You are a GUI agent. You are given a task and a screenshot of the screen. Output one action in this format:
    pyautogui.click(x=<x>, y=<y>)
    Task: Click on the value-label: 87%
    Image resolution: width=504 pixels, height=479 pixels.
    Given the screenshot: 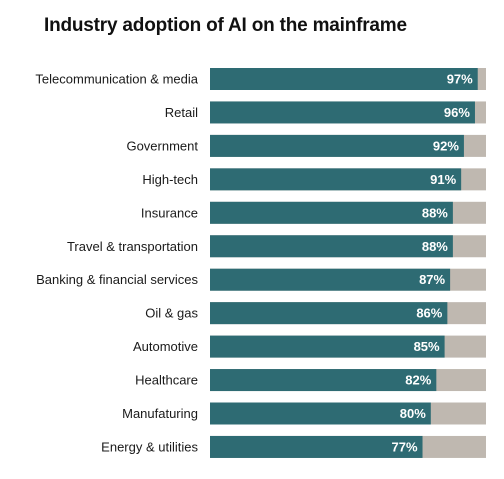 What is the action you would take?
    pyautogui.click(x=432, y=279)
    